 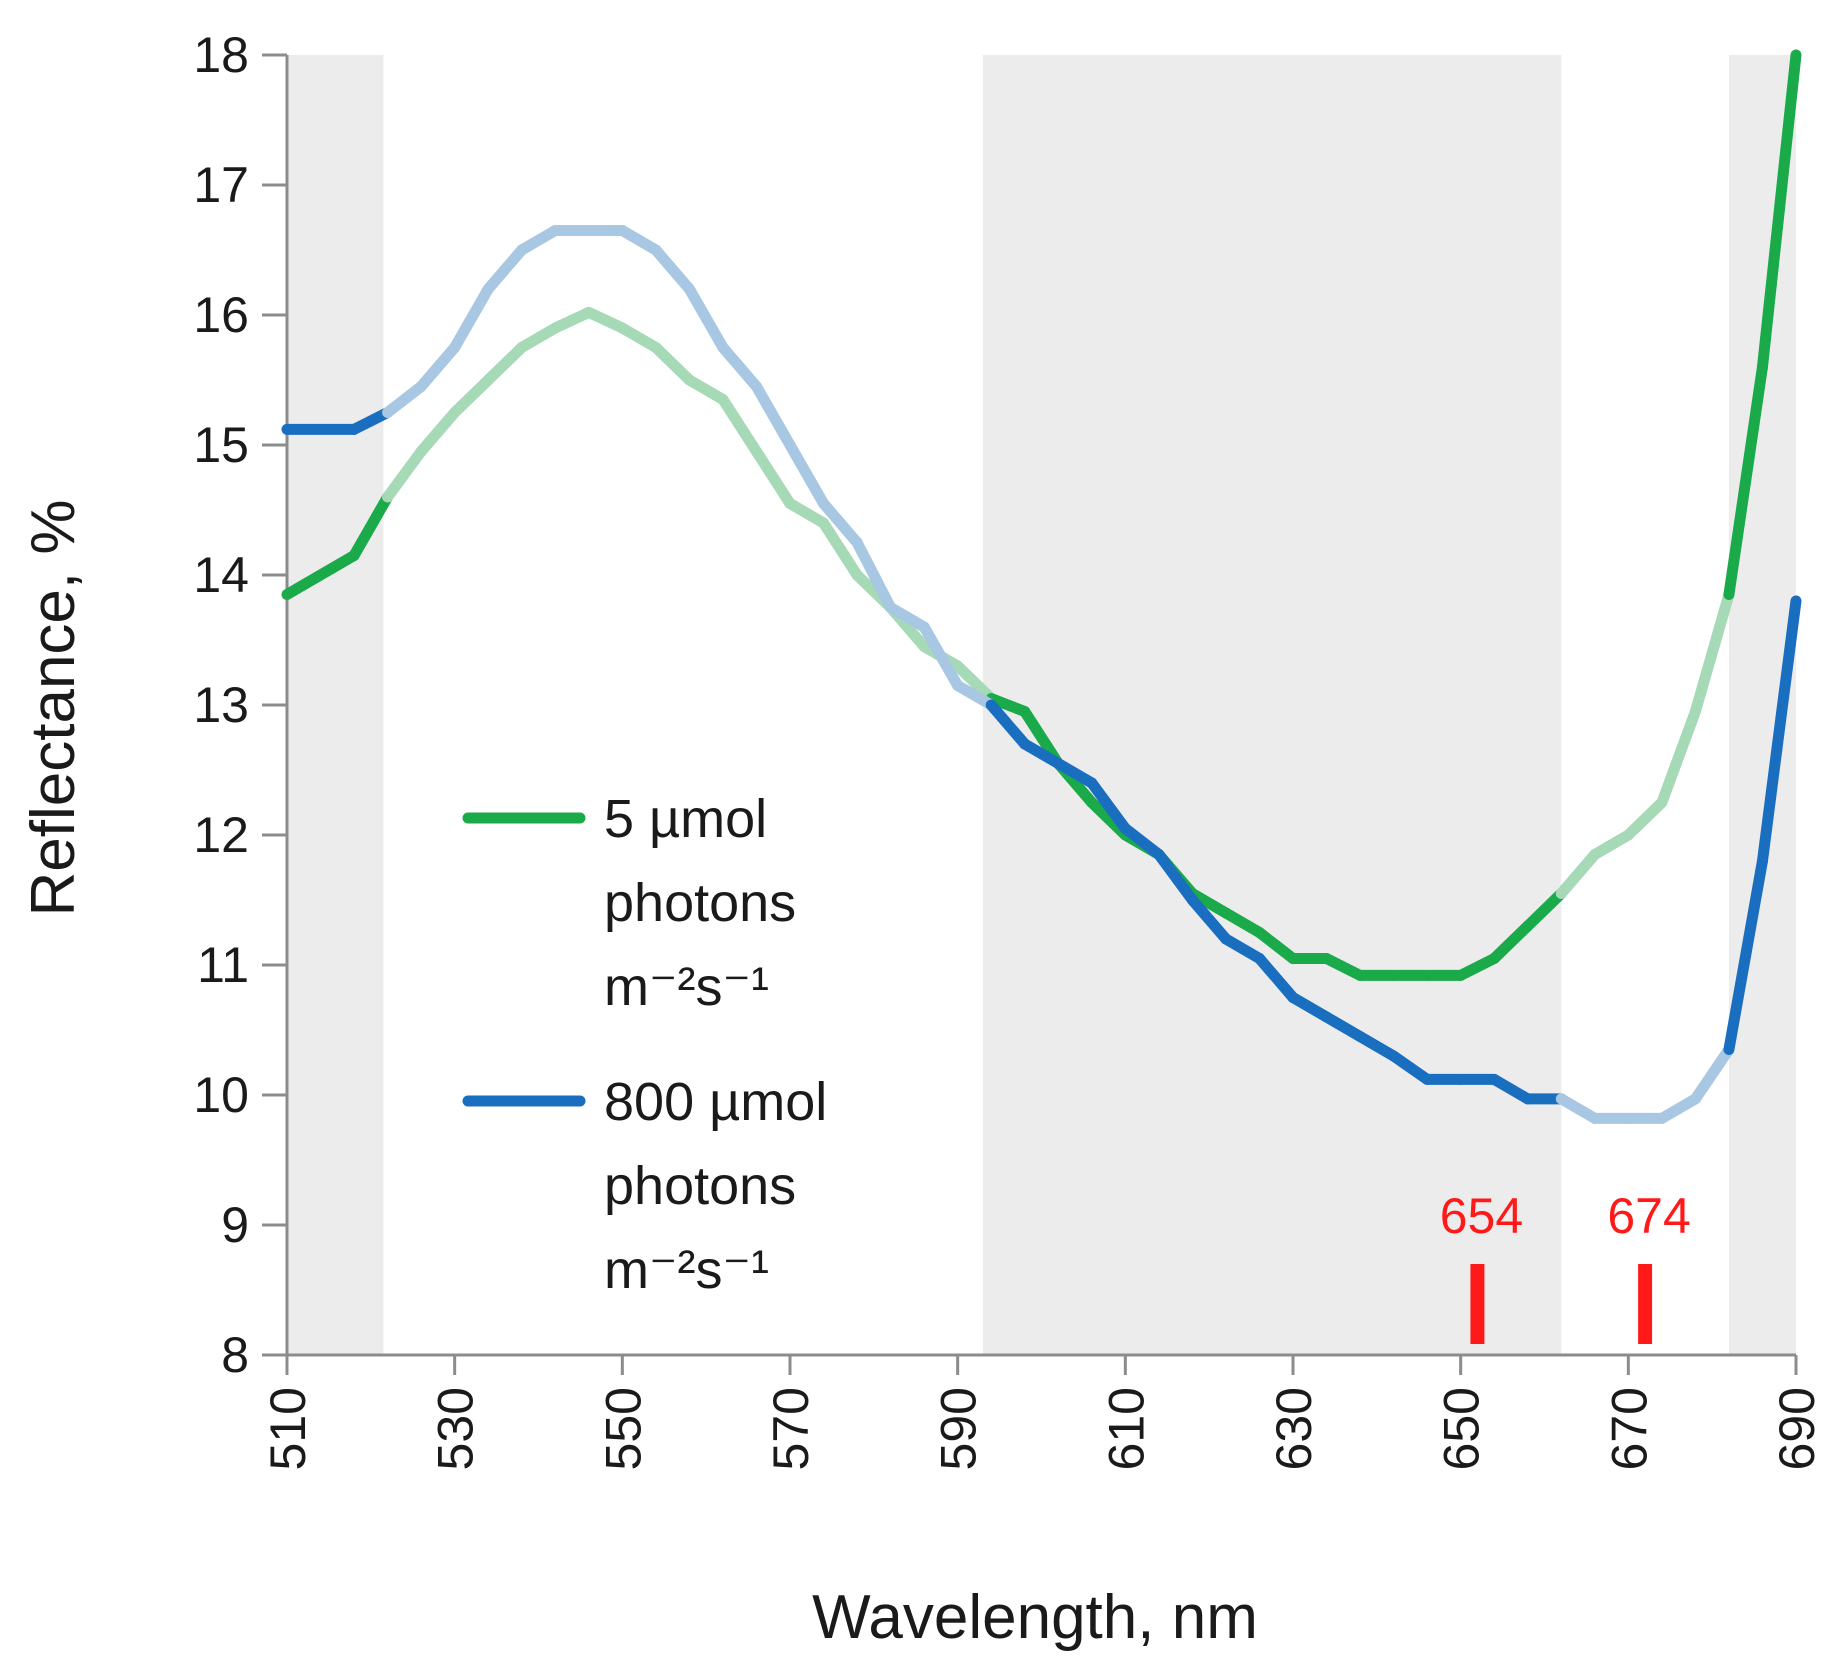 I want to click on marker-label: 674, so click(x=1648, y=1216).